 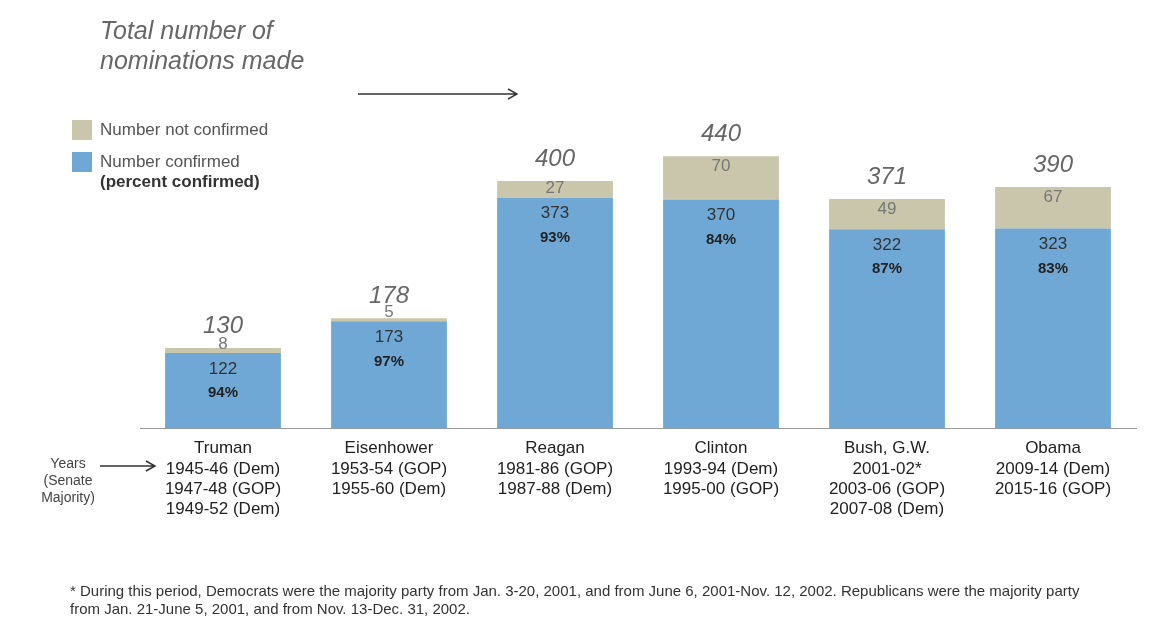 What do you see at coordinates (721, 238) in the screenshot?
I see `annotation: 84%` at bounding box center [721, 238].